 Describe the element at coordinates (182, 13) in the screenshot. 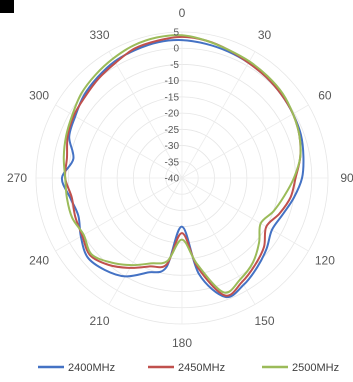

I see `angle-tick-label: 0` at that location.